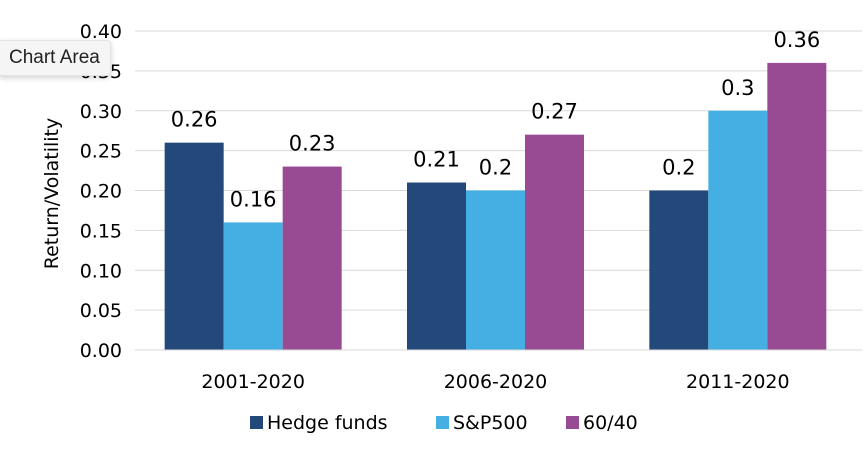 Image resolution: width=866 pixels, height=462 pixels. I want to click on y-tick-label: 0.30, so click(101, 112).